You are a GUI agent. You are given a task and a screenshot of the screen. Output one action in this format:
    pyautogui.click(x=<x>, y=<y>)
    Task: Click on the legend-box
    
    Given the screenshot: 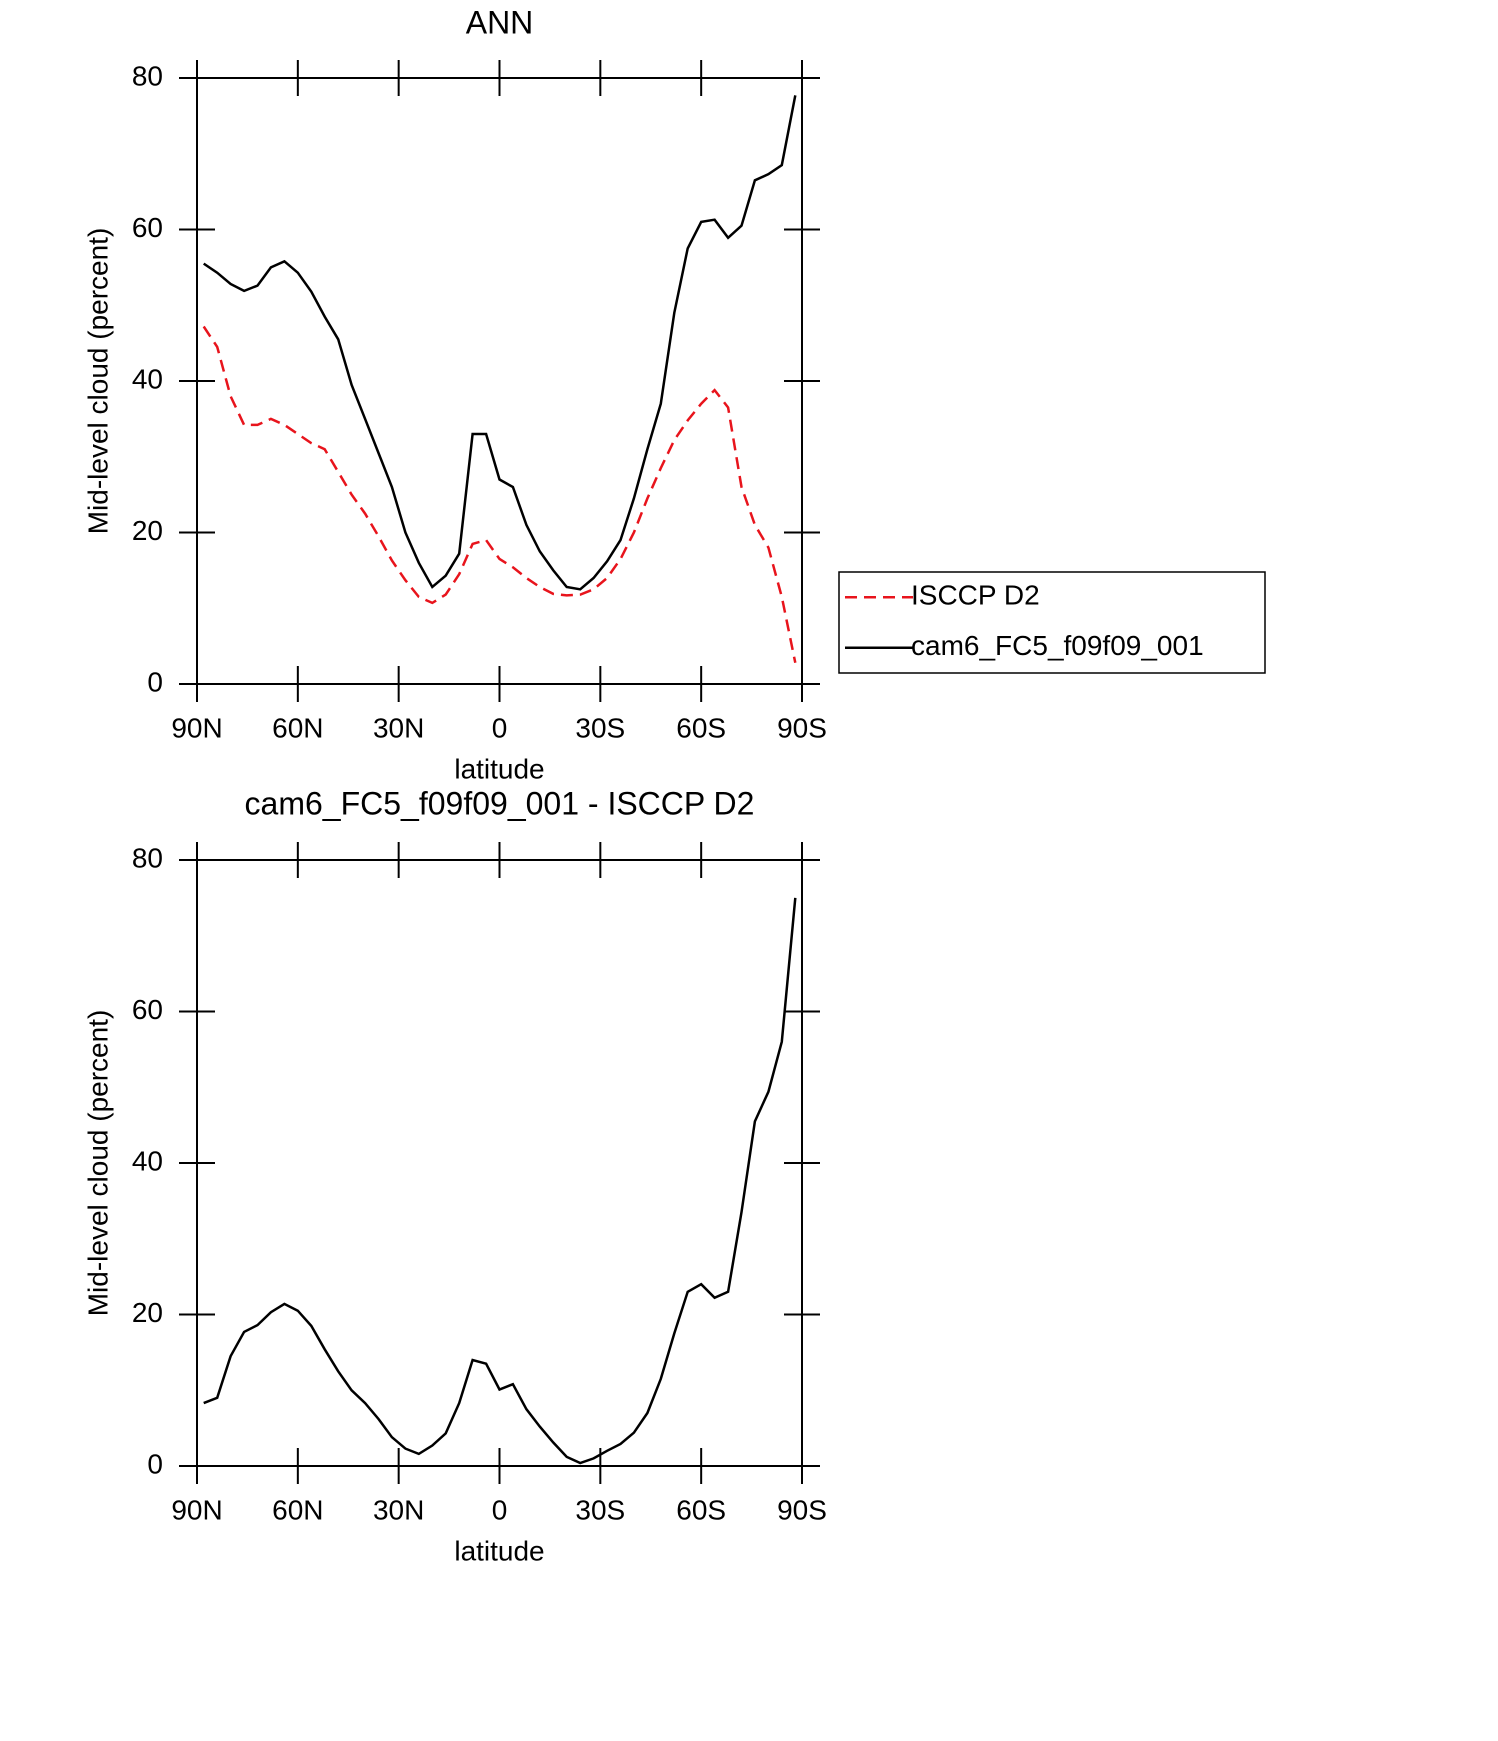 What is the action you would take?
    pyautogui.click(x=1052, y=622)
    